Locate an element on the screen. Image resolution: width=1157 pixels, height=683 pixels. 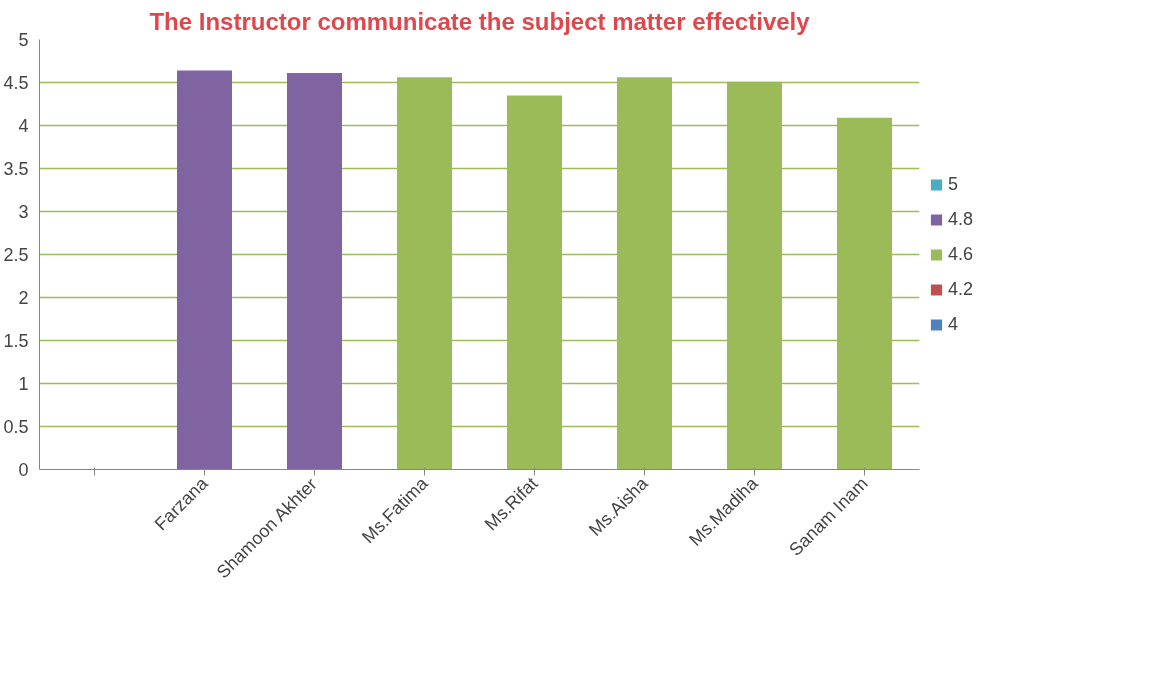
chart-title: The Instructor communicate the subject matter effectively is located at coordinates (480, 21).